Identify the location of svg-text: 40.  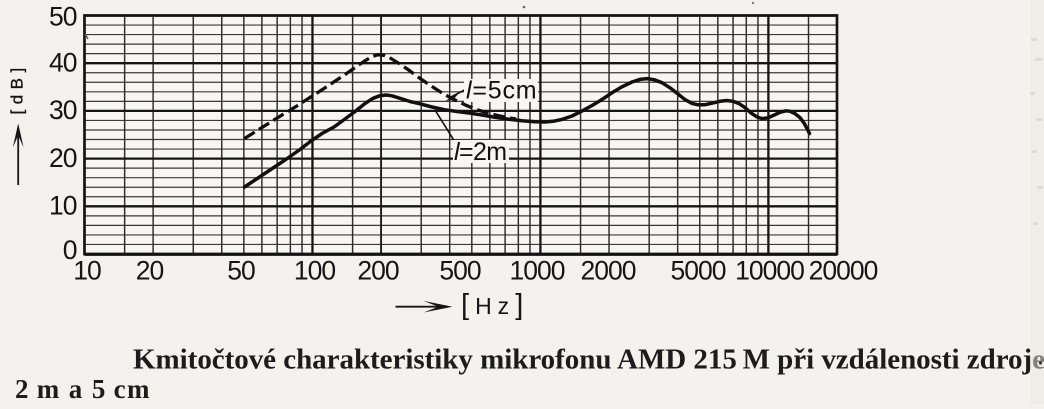
(63, 63).